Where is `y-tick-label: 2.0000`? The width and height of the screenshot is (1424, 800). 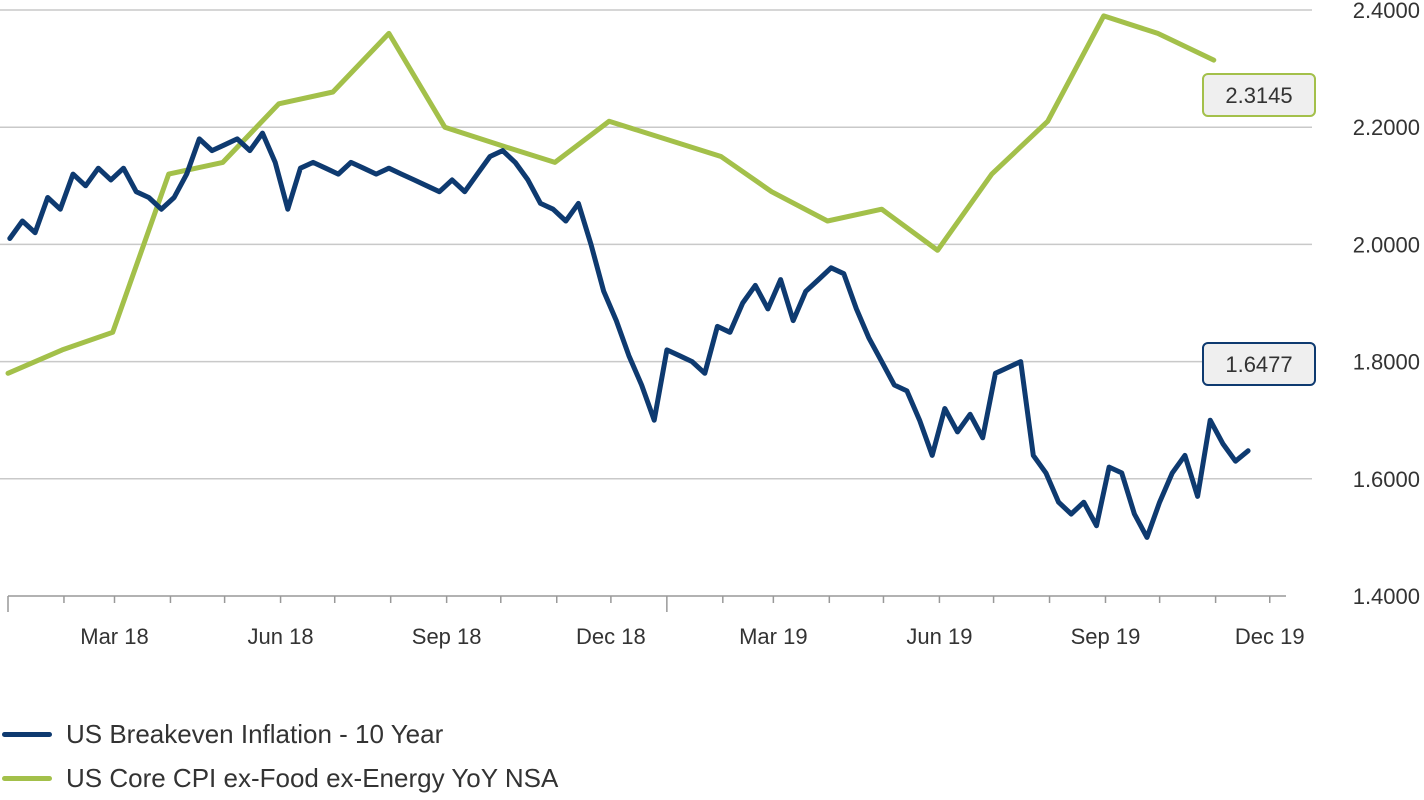 y-tick-label: 2.0000 is located at coordinates (1386, 244).